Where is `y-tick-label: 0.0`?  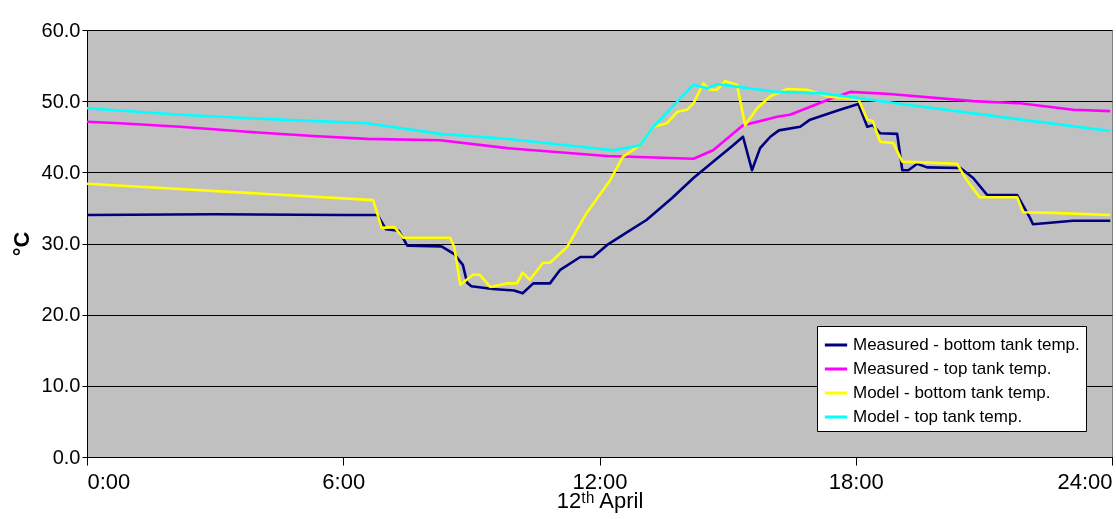 y-tick-label: 0.0 is located at coordinates (66, 456).